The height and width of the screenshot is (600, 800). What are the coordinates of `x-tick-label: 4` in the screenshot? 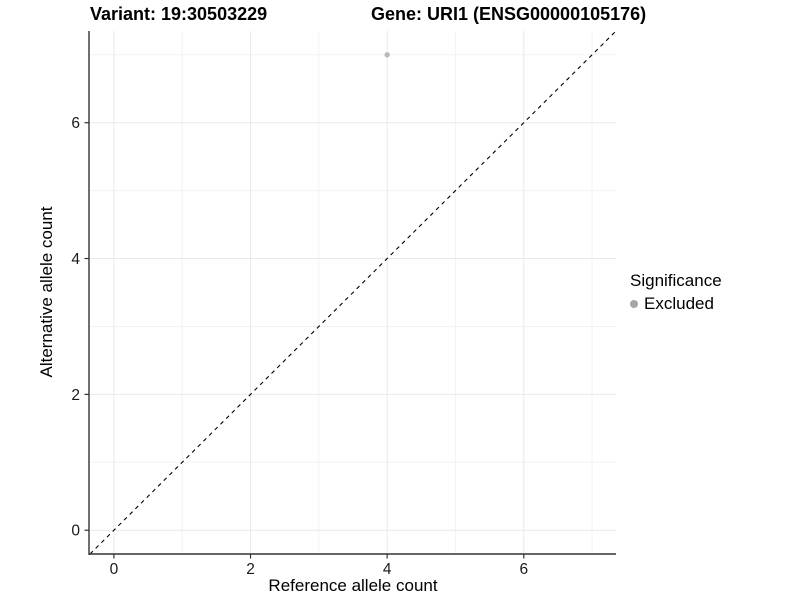 It's located at (387, 569).